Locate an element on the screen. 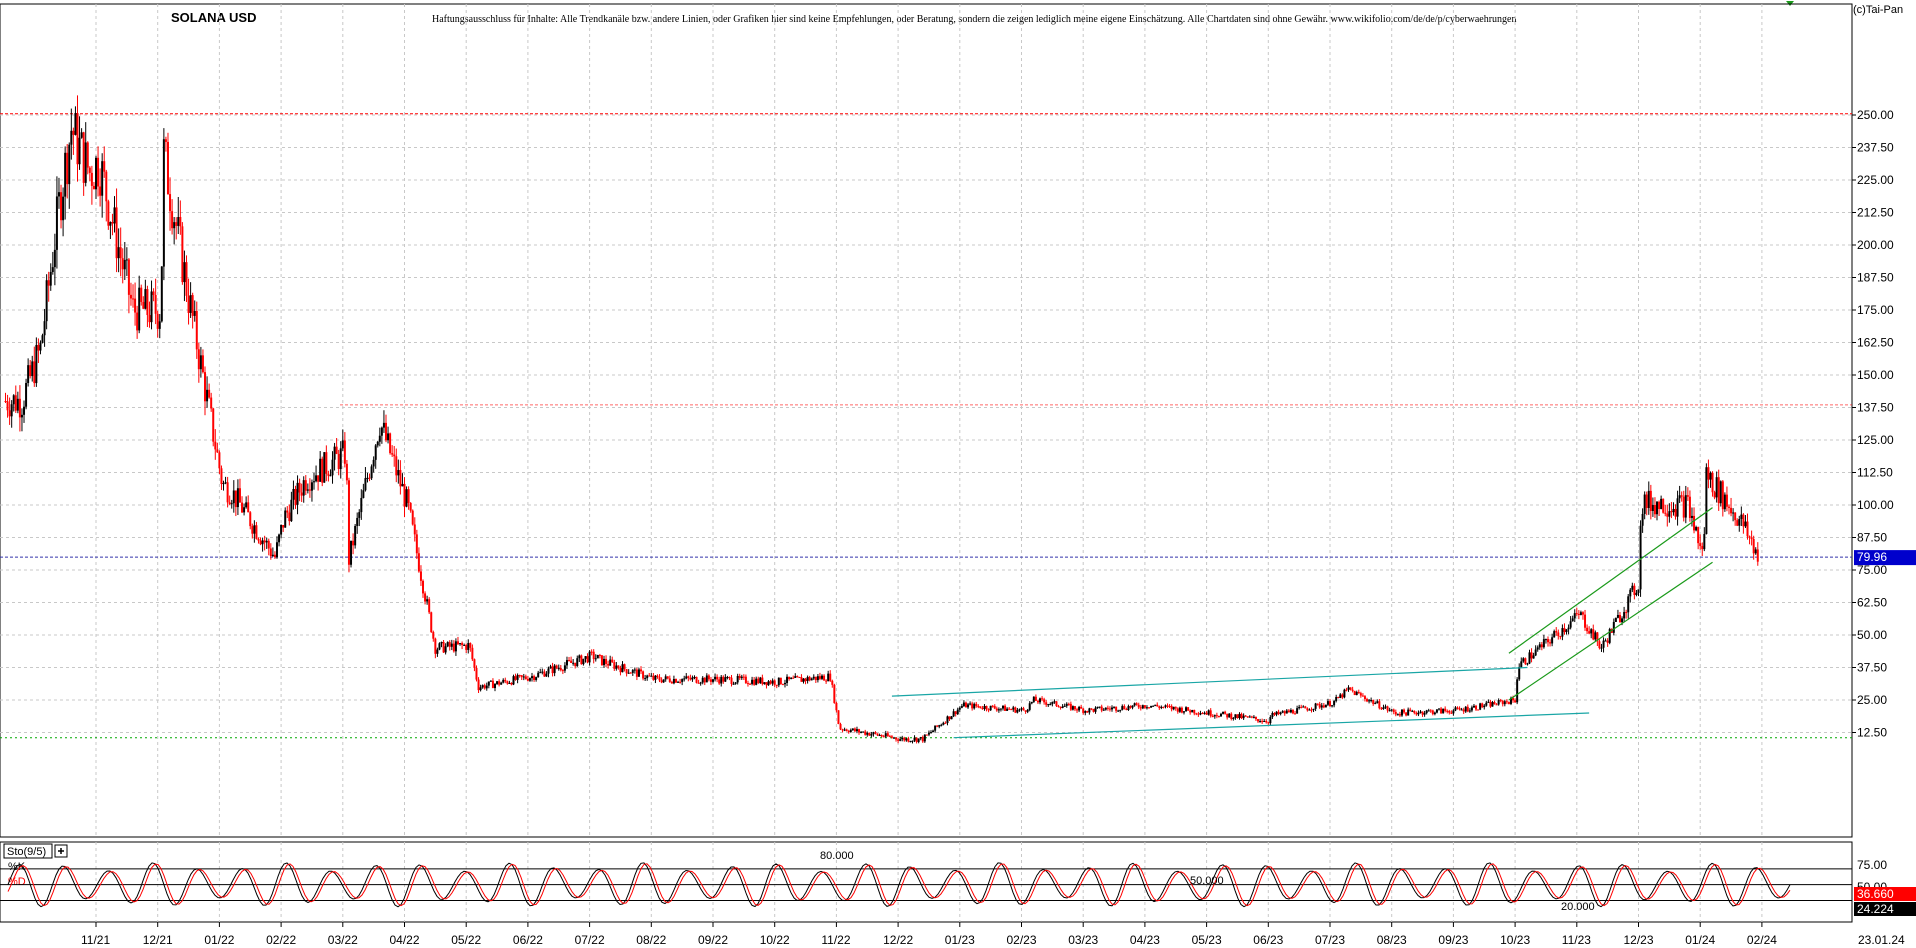 Image resolution: width=1916 pixels, height=948 pixels. price-tick-label: 237.50 is located at coordinates (1875, 148).